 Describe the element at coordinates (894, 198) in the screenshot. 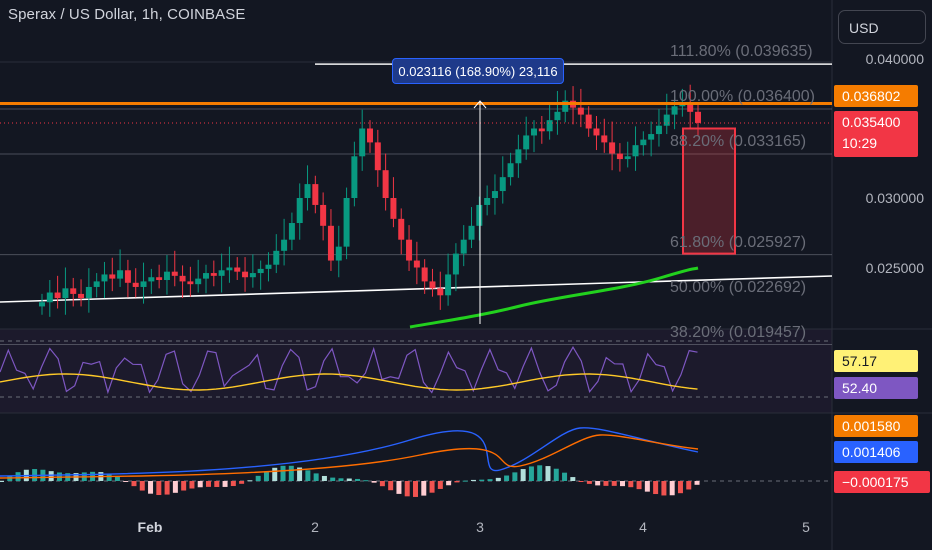

I see `price-tick-30: 0.030000` at that location.